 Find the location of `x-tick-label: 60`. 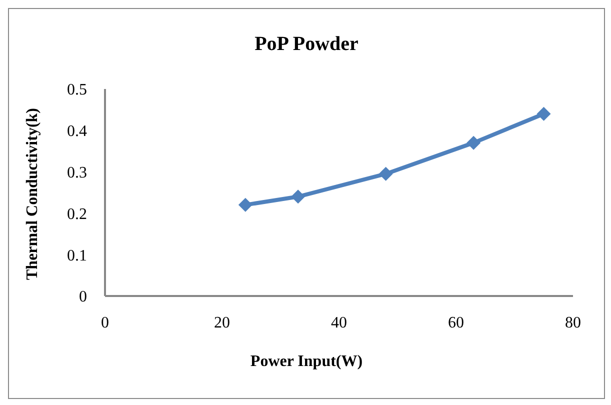

x-tick-label: 60 is located at coordinates (456, 323).